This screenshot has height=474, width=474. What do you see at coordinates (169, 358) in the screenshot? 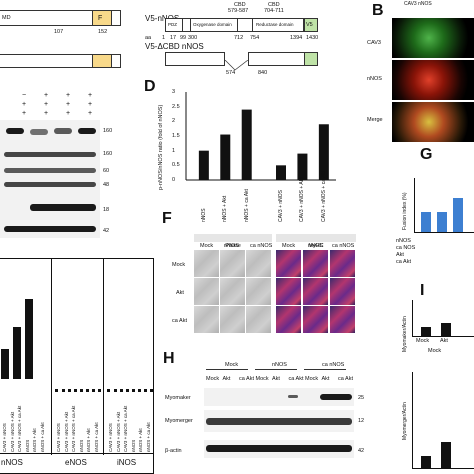
I see `panel-h-label: H` at bounding box center [169, 358].